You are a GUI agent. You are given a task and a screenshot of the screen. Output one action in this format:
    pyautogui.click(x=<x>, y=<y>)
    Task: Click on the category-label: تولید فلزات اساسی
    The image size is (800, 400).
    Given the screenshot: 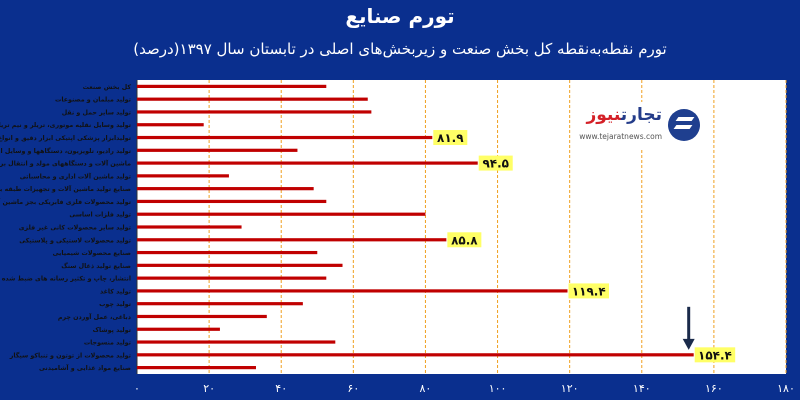 What is the action you would take?
    pyautogui.click(x=100, y=215)
    